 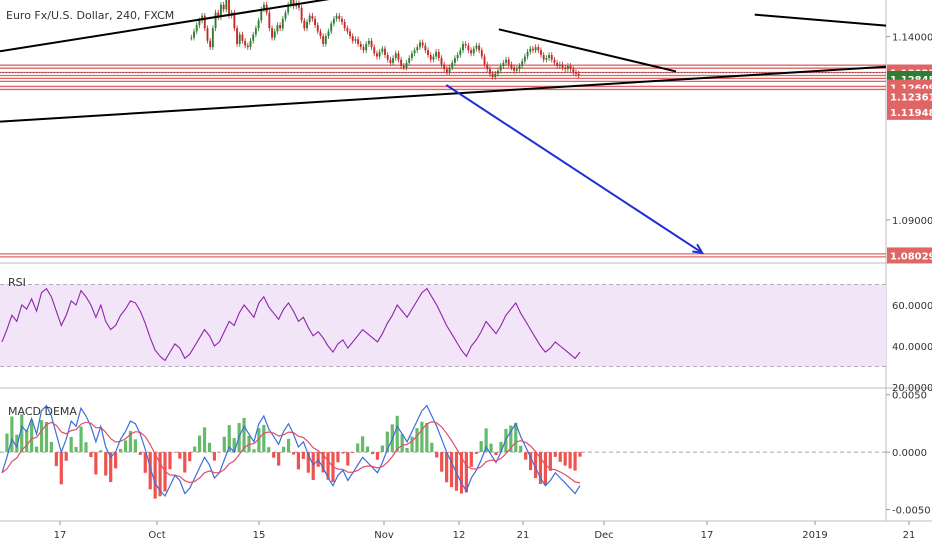 What do you see at coordinates (912, 221) in the screenshot?
I see `price-tick-label: 1.09000` at bounding box center [912, 221].